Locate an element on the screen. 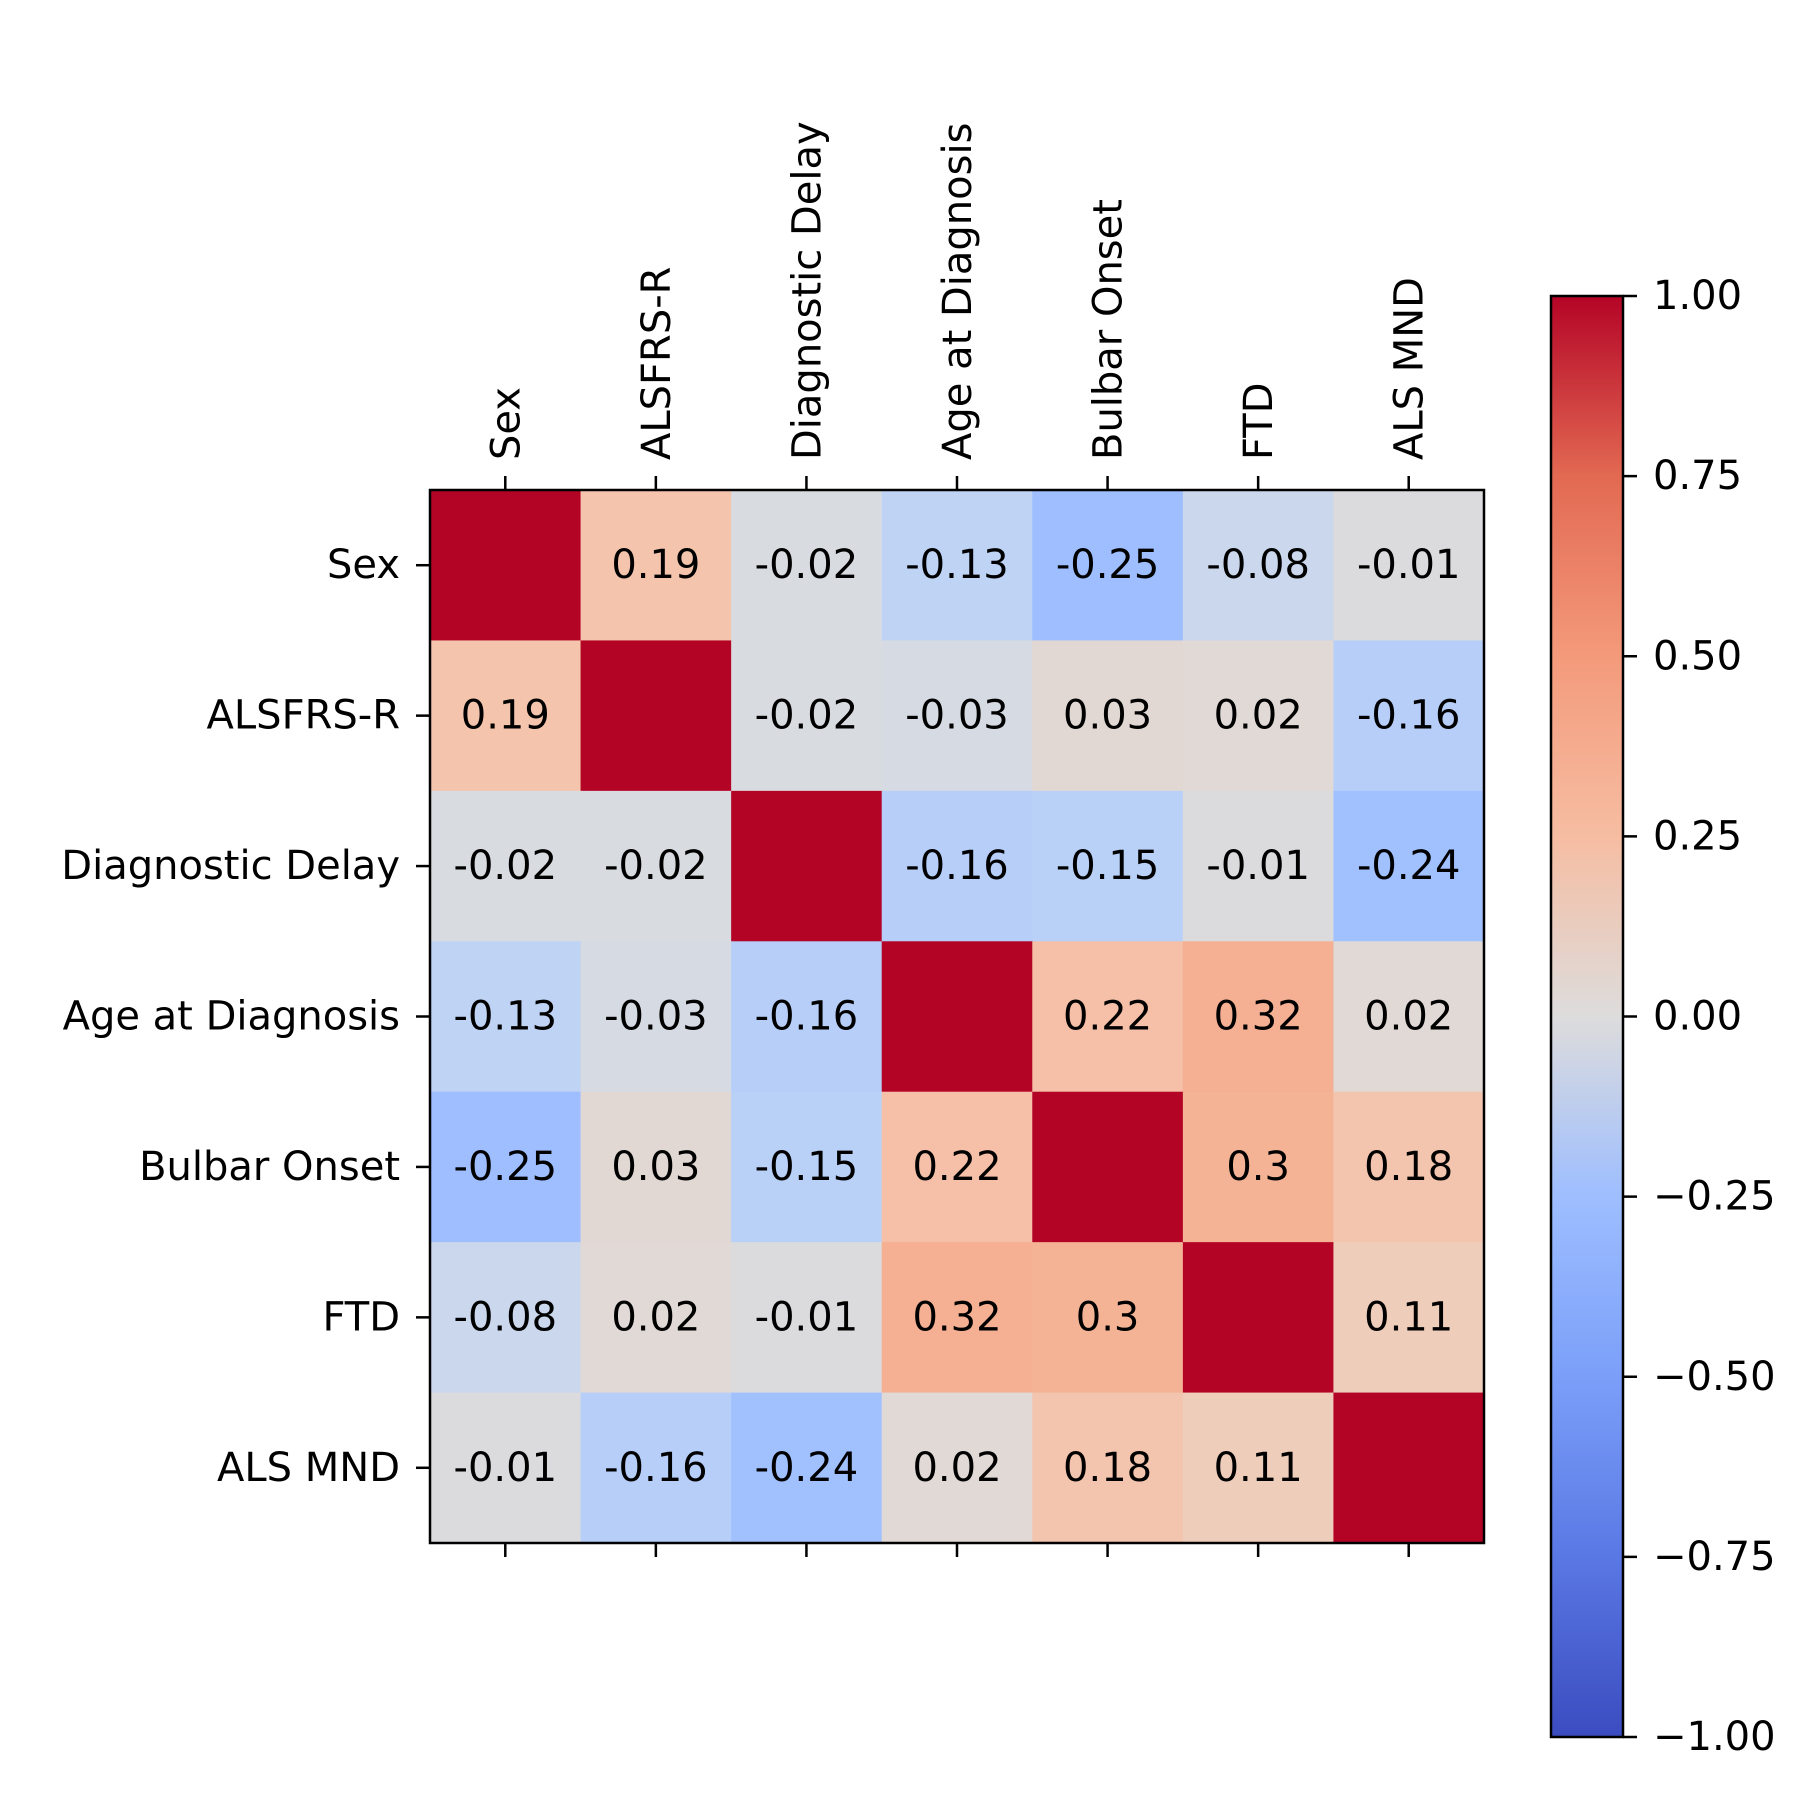 The image size is (1800, 1800). heatmap-cell-sex-alsfrs-r is located at coordinates (656, 566).